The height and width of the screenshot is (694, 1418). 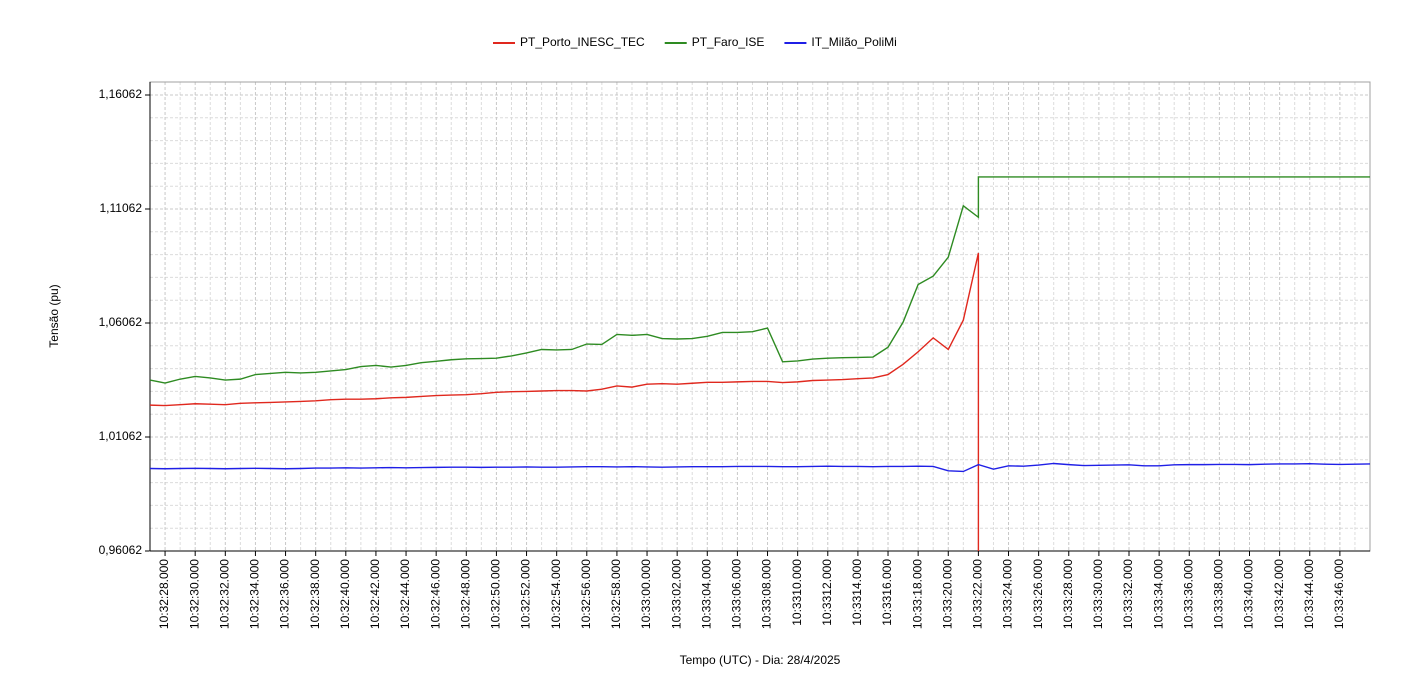 I want to click on x-tick-label: 10:32:48.000, so click(x=465, y=594).